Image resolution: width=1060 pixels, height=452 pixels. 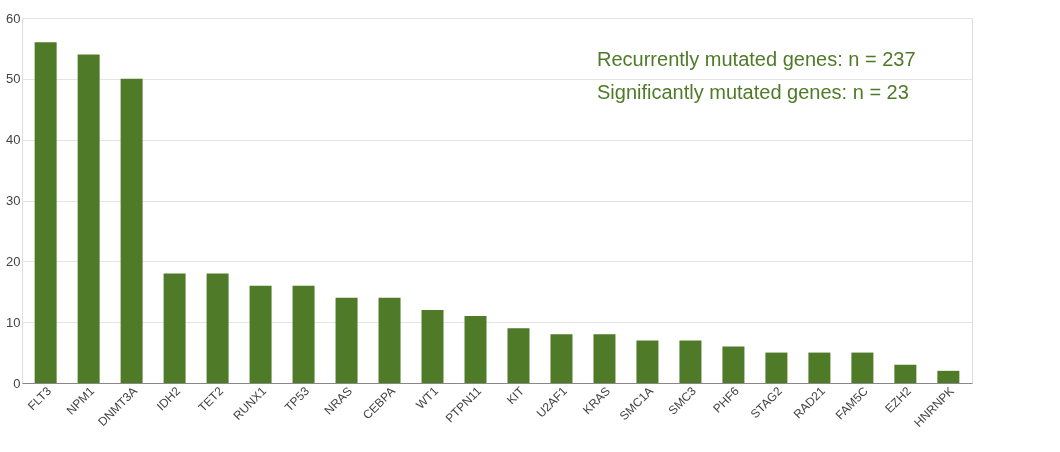 I want to click on x-tick-label: KIT, so click(x=515, y=395).